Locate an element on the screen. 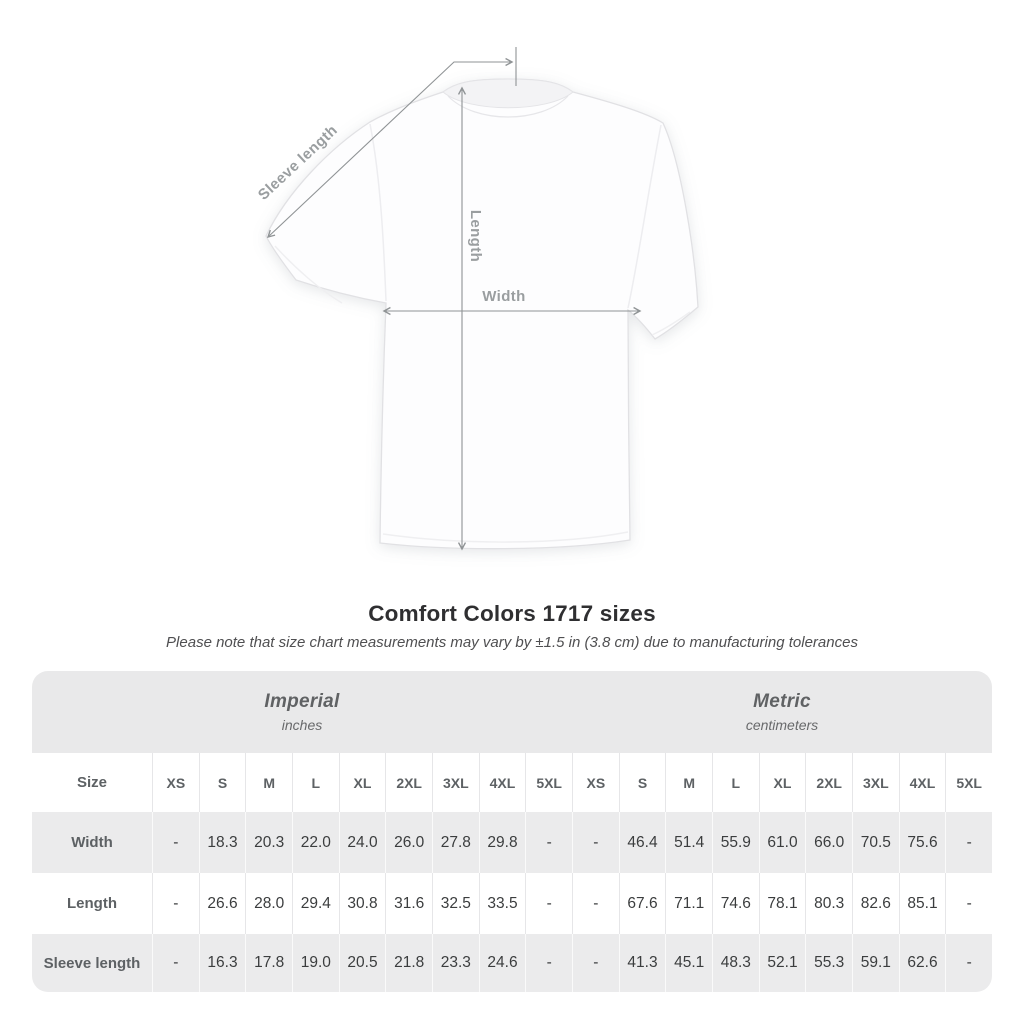 Image resolution: width=1024 pixels, height=1024 pixels. unit-header-band: Imperial inches Metric centimeters is located at coordinates (512, 712).